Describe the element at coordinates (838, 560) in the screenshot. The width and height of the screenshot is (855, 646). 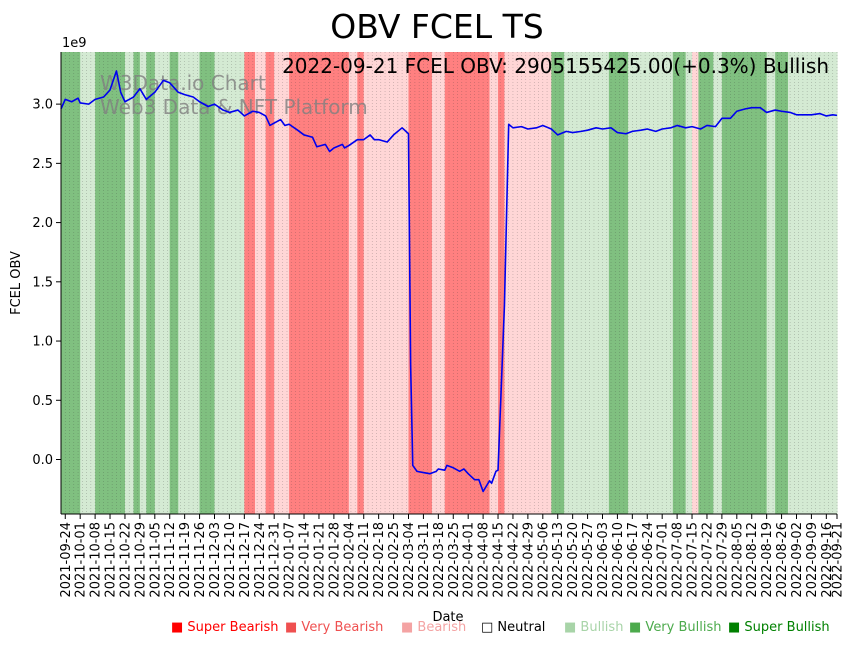
I see `x-tick-label: 2022-09-21` at that location.